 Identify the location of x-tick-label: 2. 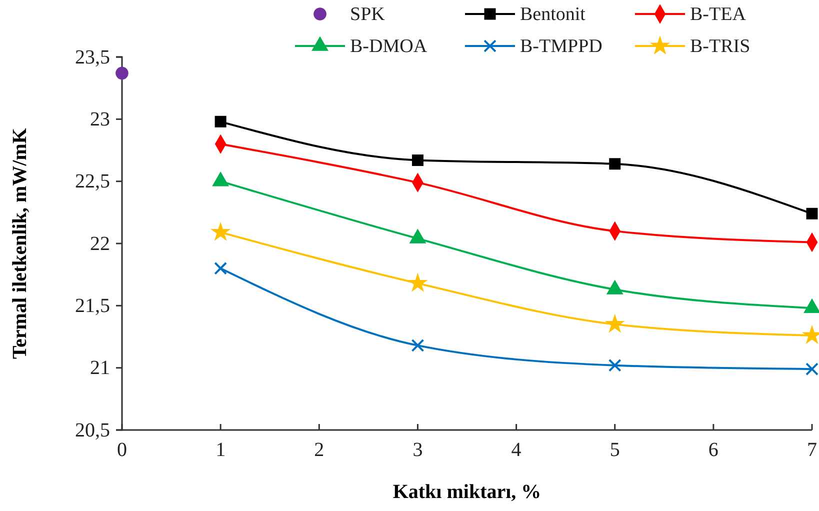
(319, 450).